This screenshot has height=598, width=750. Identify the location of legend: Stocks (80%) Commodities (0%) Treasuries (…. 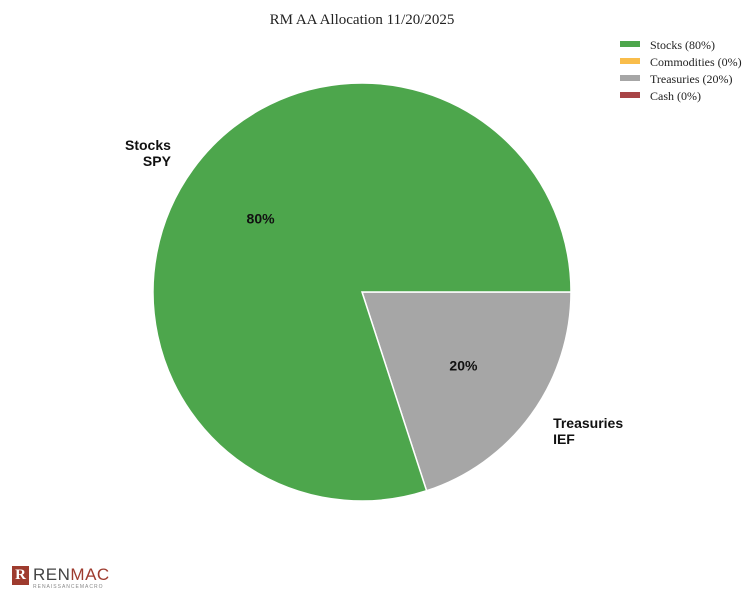
(681, 70).